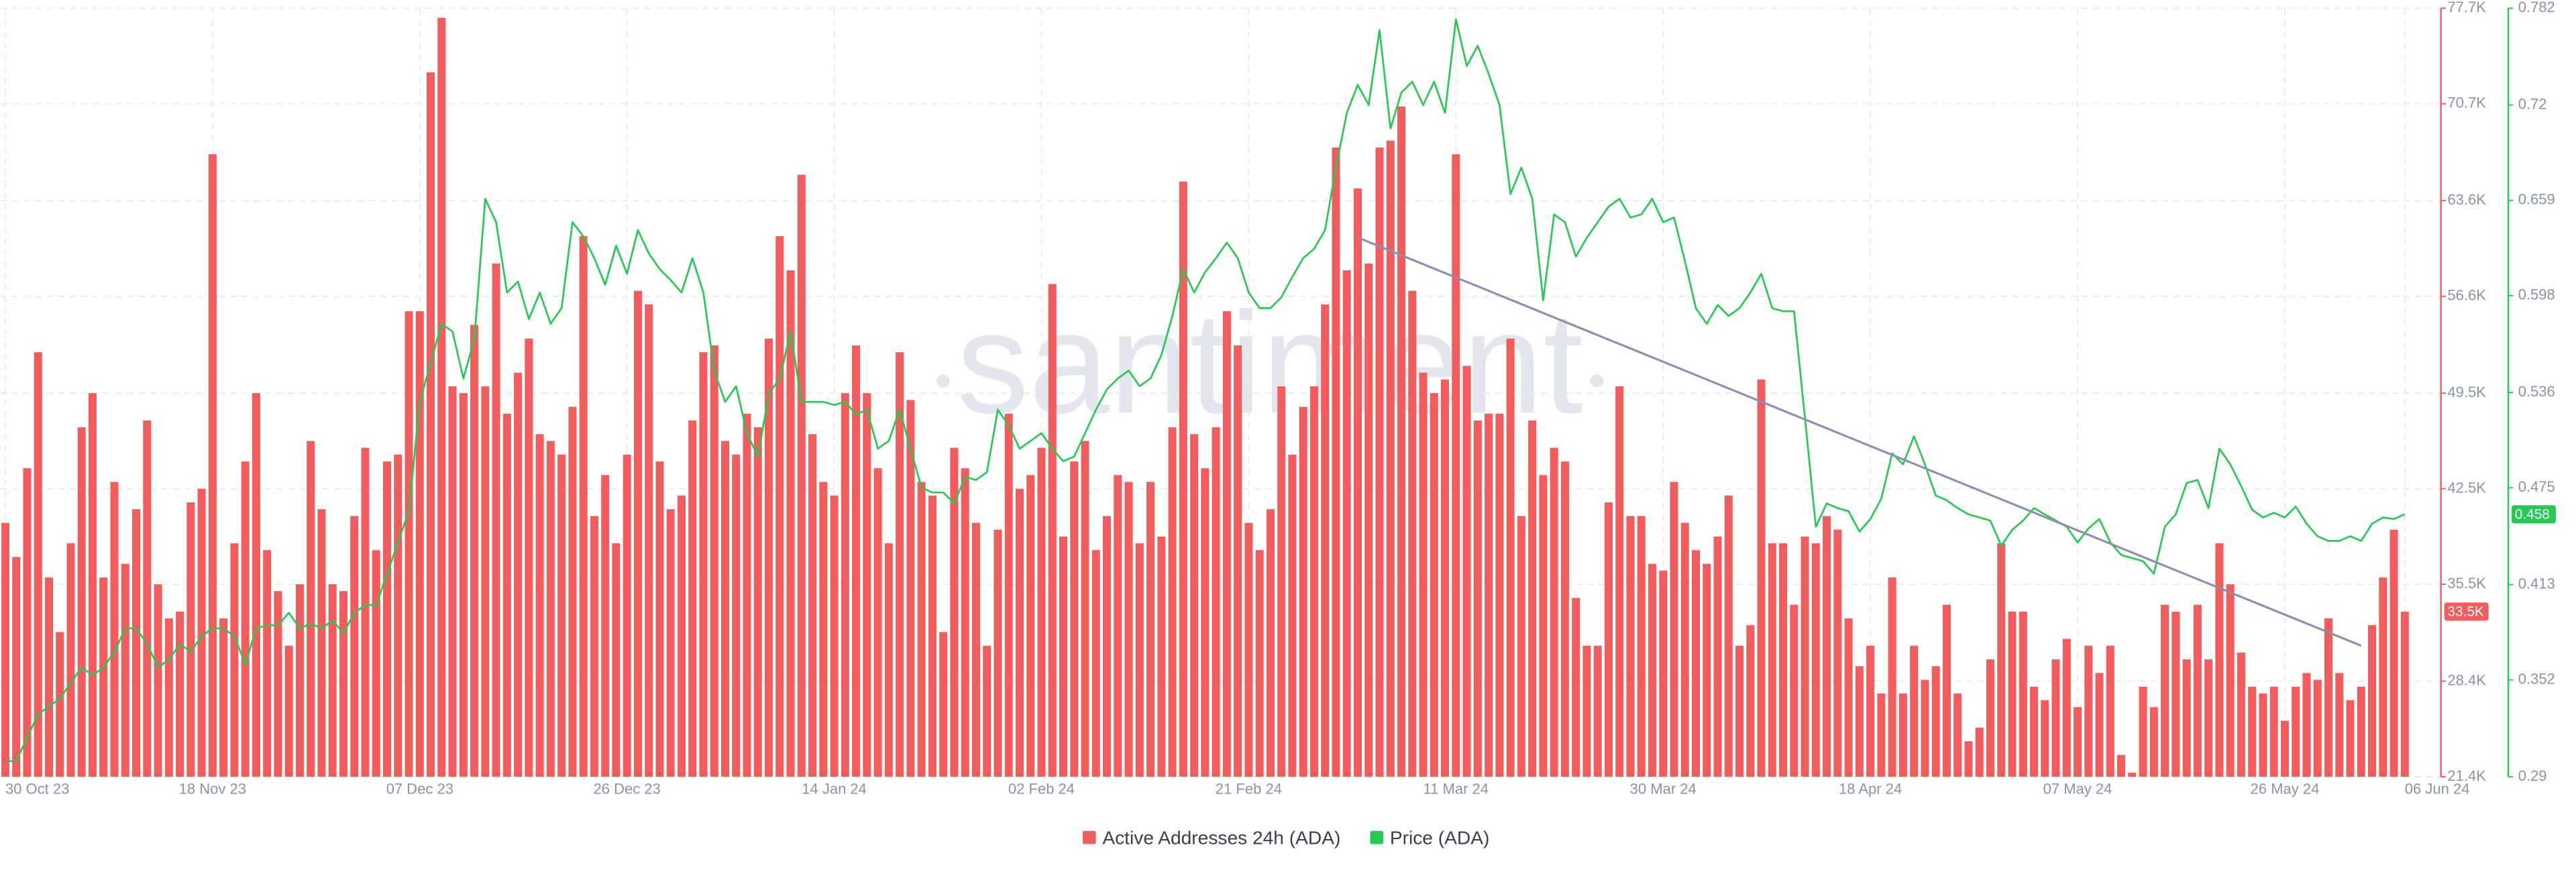 Image resolution: width=2576 pixels, height=872 pixels. Describe the element at coordinates (2466, 776) in the screenshot. I see `y-tick-label: 21.4K` at that location.